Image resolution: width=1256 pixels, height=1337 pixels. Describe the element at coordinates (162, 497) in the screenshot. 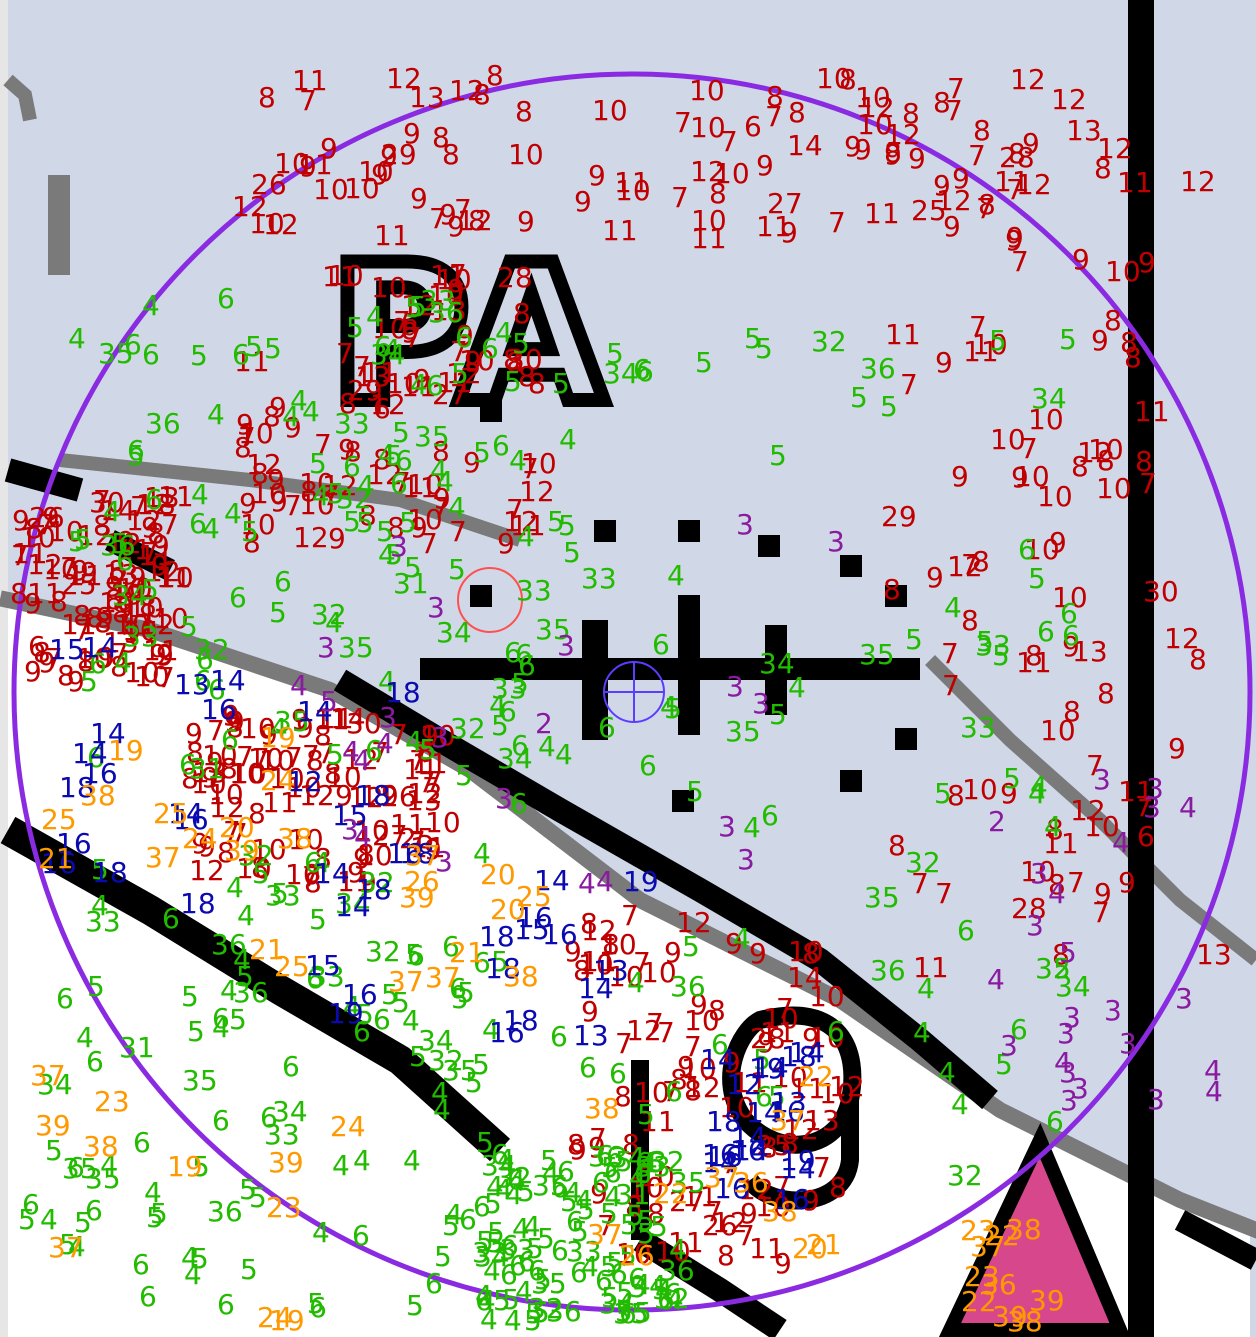

I see `red-depth-label: 13` at that location.